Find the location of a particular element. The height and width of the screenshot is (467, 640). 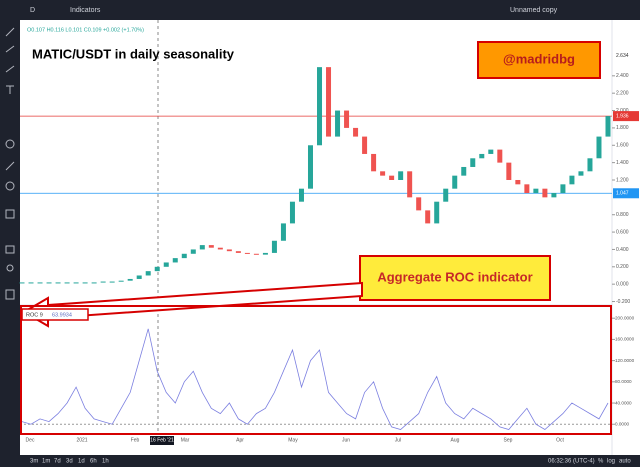

time-label: May is located at coordinates (293, 440).